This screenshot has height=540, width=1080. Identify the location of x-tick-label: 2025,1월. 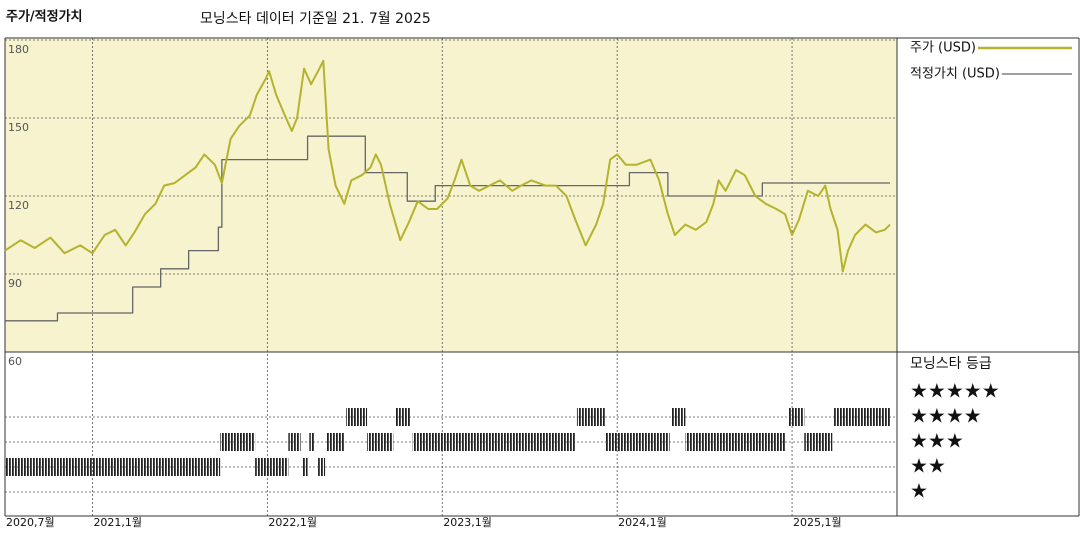
(817, 522).